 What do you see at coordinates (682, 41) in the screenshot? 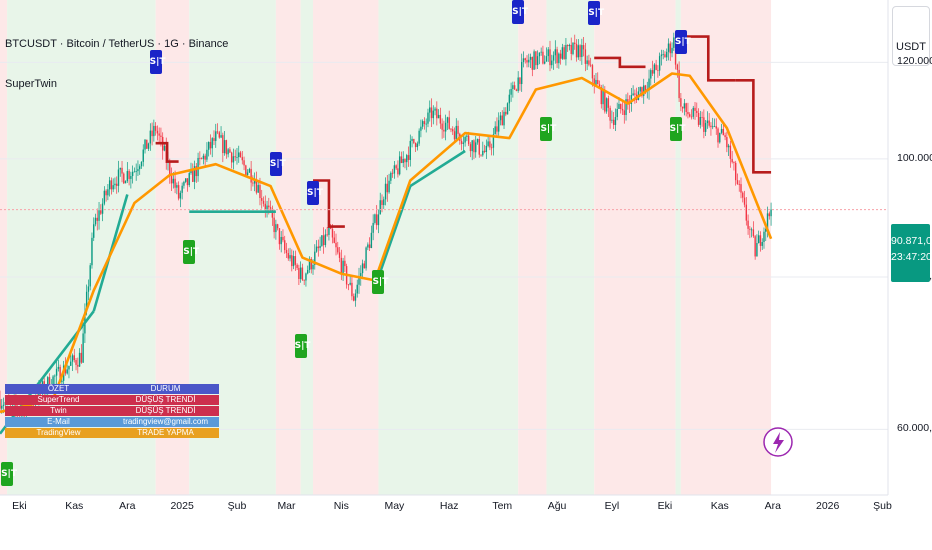
I see `sell-signal-badge: S|T` at bounding box center [682, 41].